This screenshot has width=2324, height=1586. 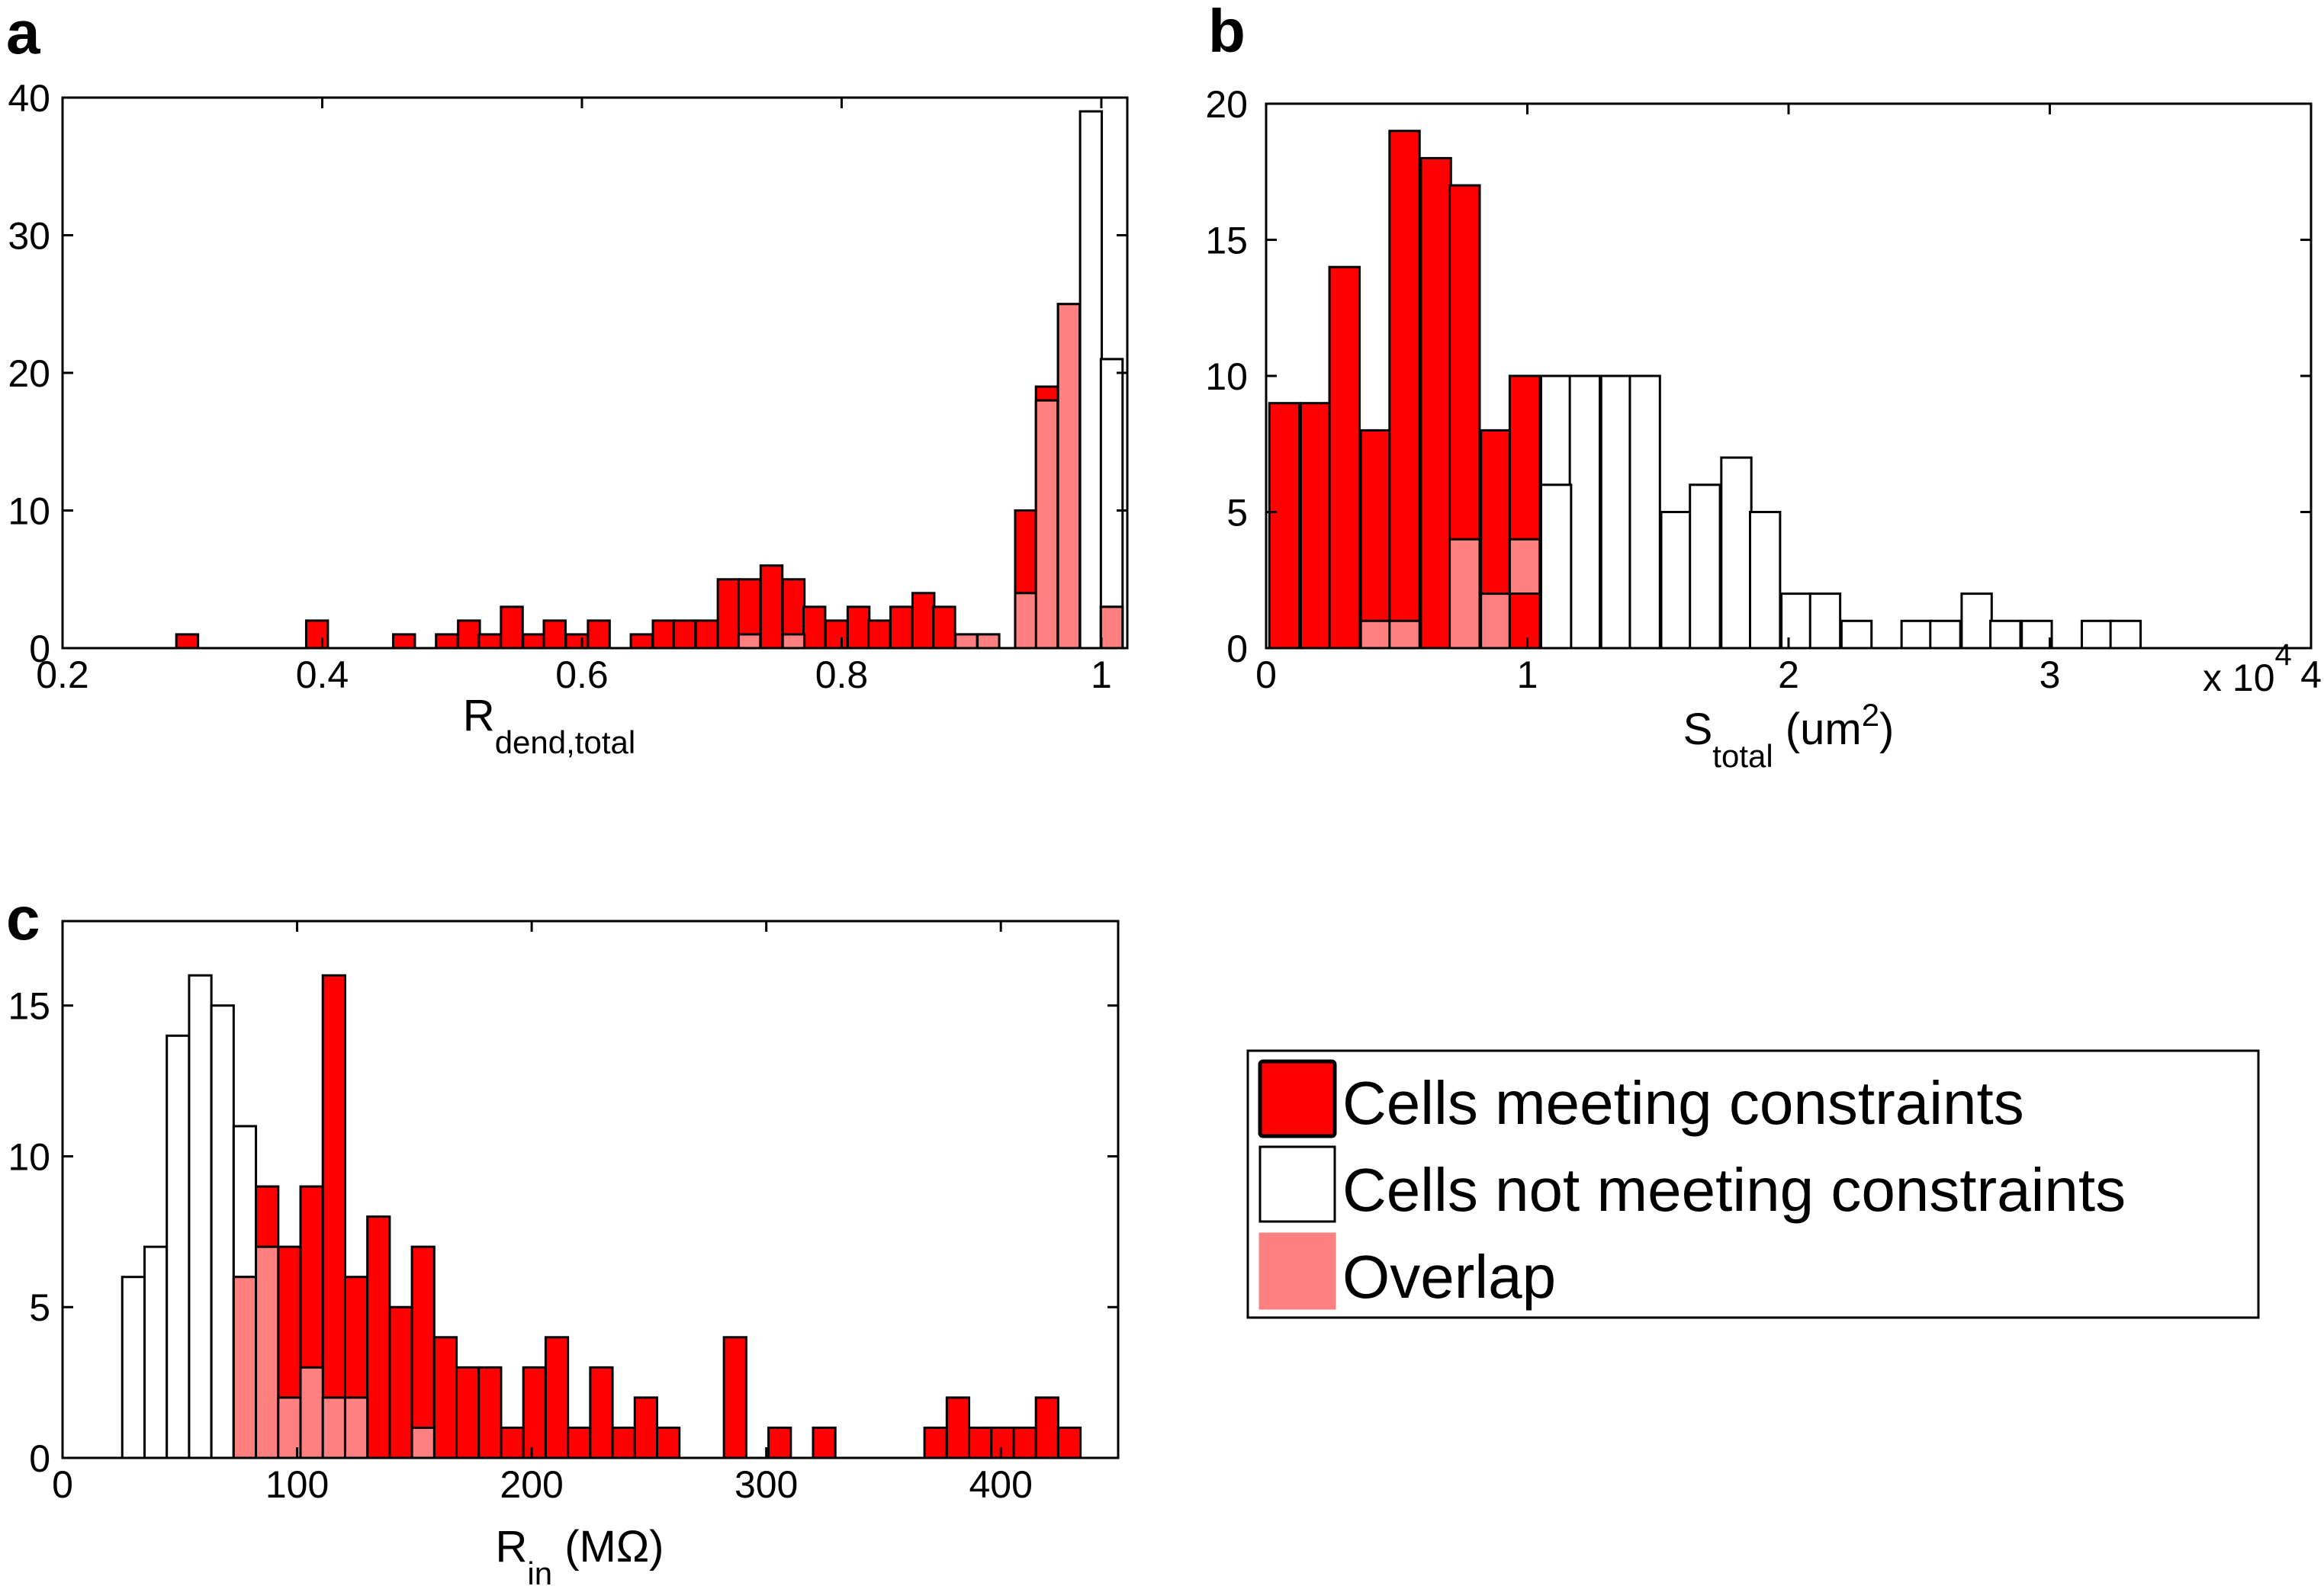 What do you see at coordinates (29, 1156) in the screenshot?
I see `y-tick-label-c: 10` at bounding box center [29, 1156].